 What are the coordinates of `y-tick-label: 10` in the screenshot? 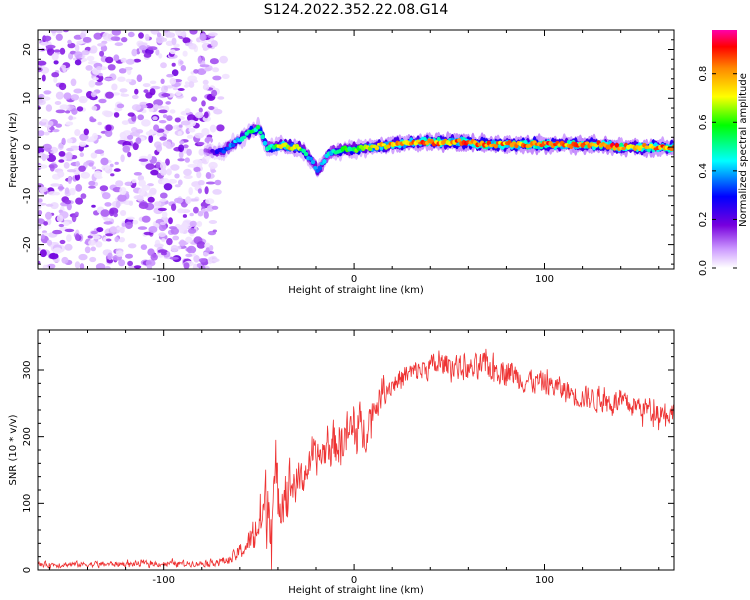 It's located at (27, 98).